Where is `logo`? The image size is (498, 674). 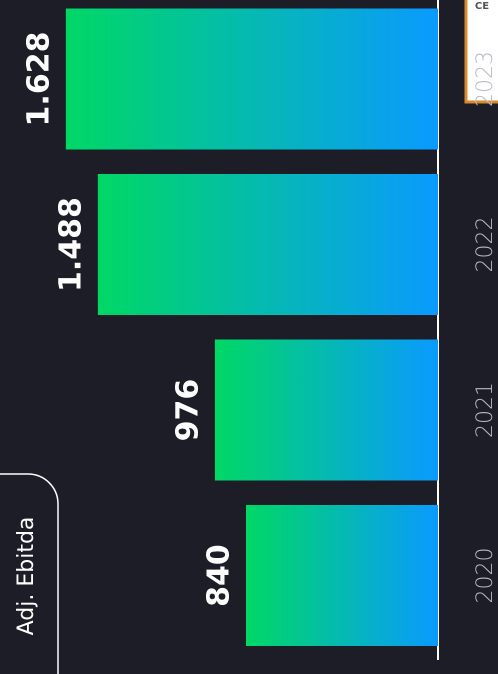
logo is located at coordinates (481, 52).